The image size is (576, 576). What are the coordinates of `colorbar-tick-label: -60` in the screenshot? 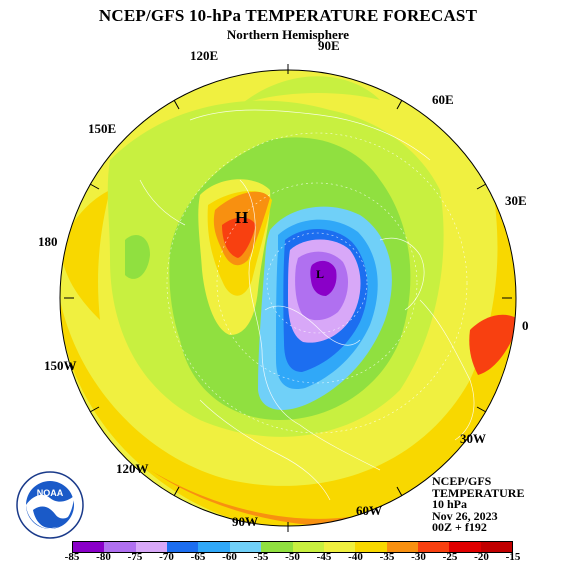 It's located at (229, 557).